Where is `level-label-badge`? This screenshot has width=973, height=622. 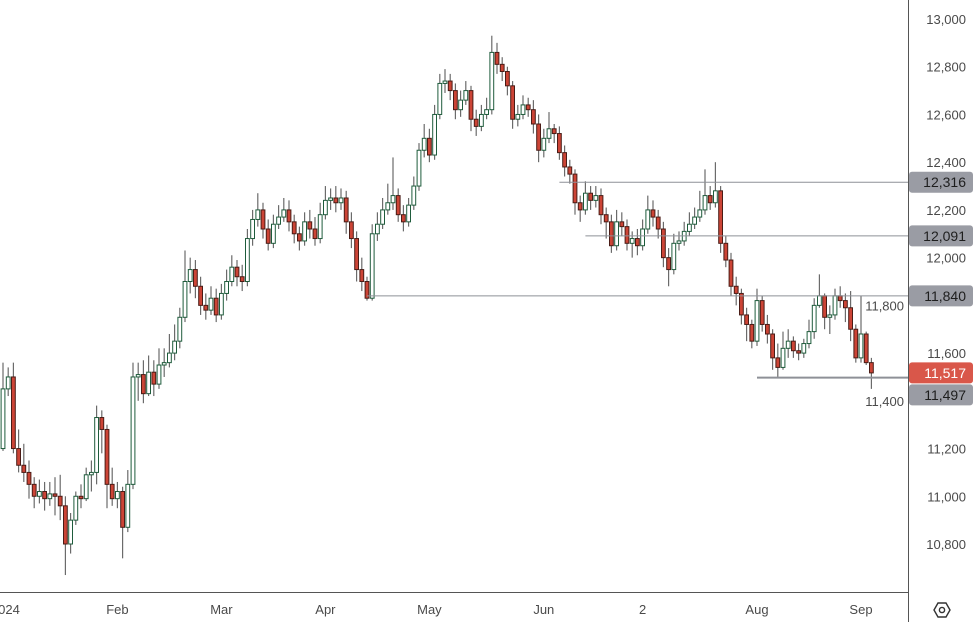 level-label-badge is located at coordinates (941, 296).